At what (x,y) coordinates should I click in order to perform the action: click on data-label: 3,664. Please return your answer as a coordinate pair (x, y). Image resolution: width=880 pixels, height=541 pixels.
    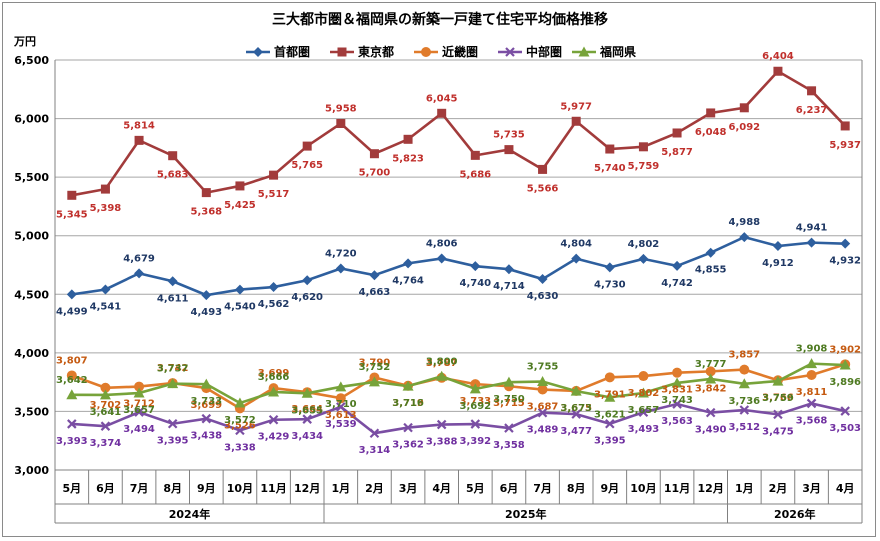
    Looking at the image, I should click on (307, 409).